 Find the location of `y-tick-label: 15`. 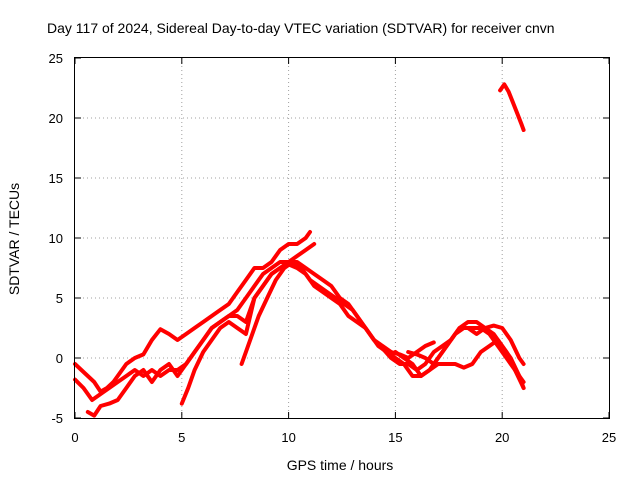

y-tick-label: 15 is located at coordinates (56, 178).